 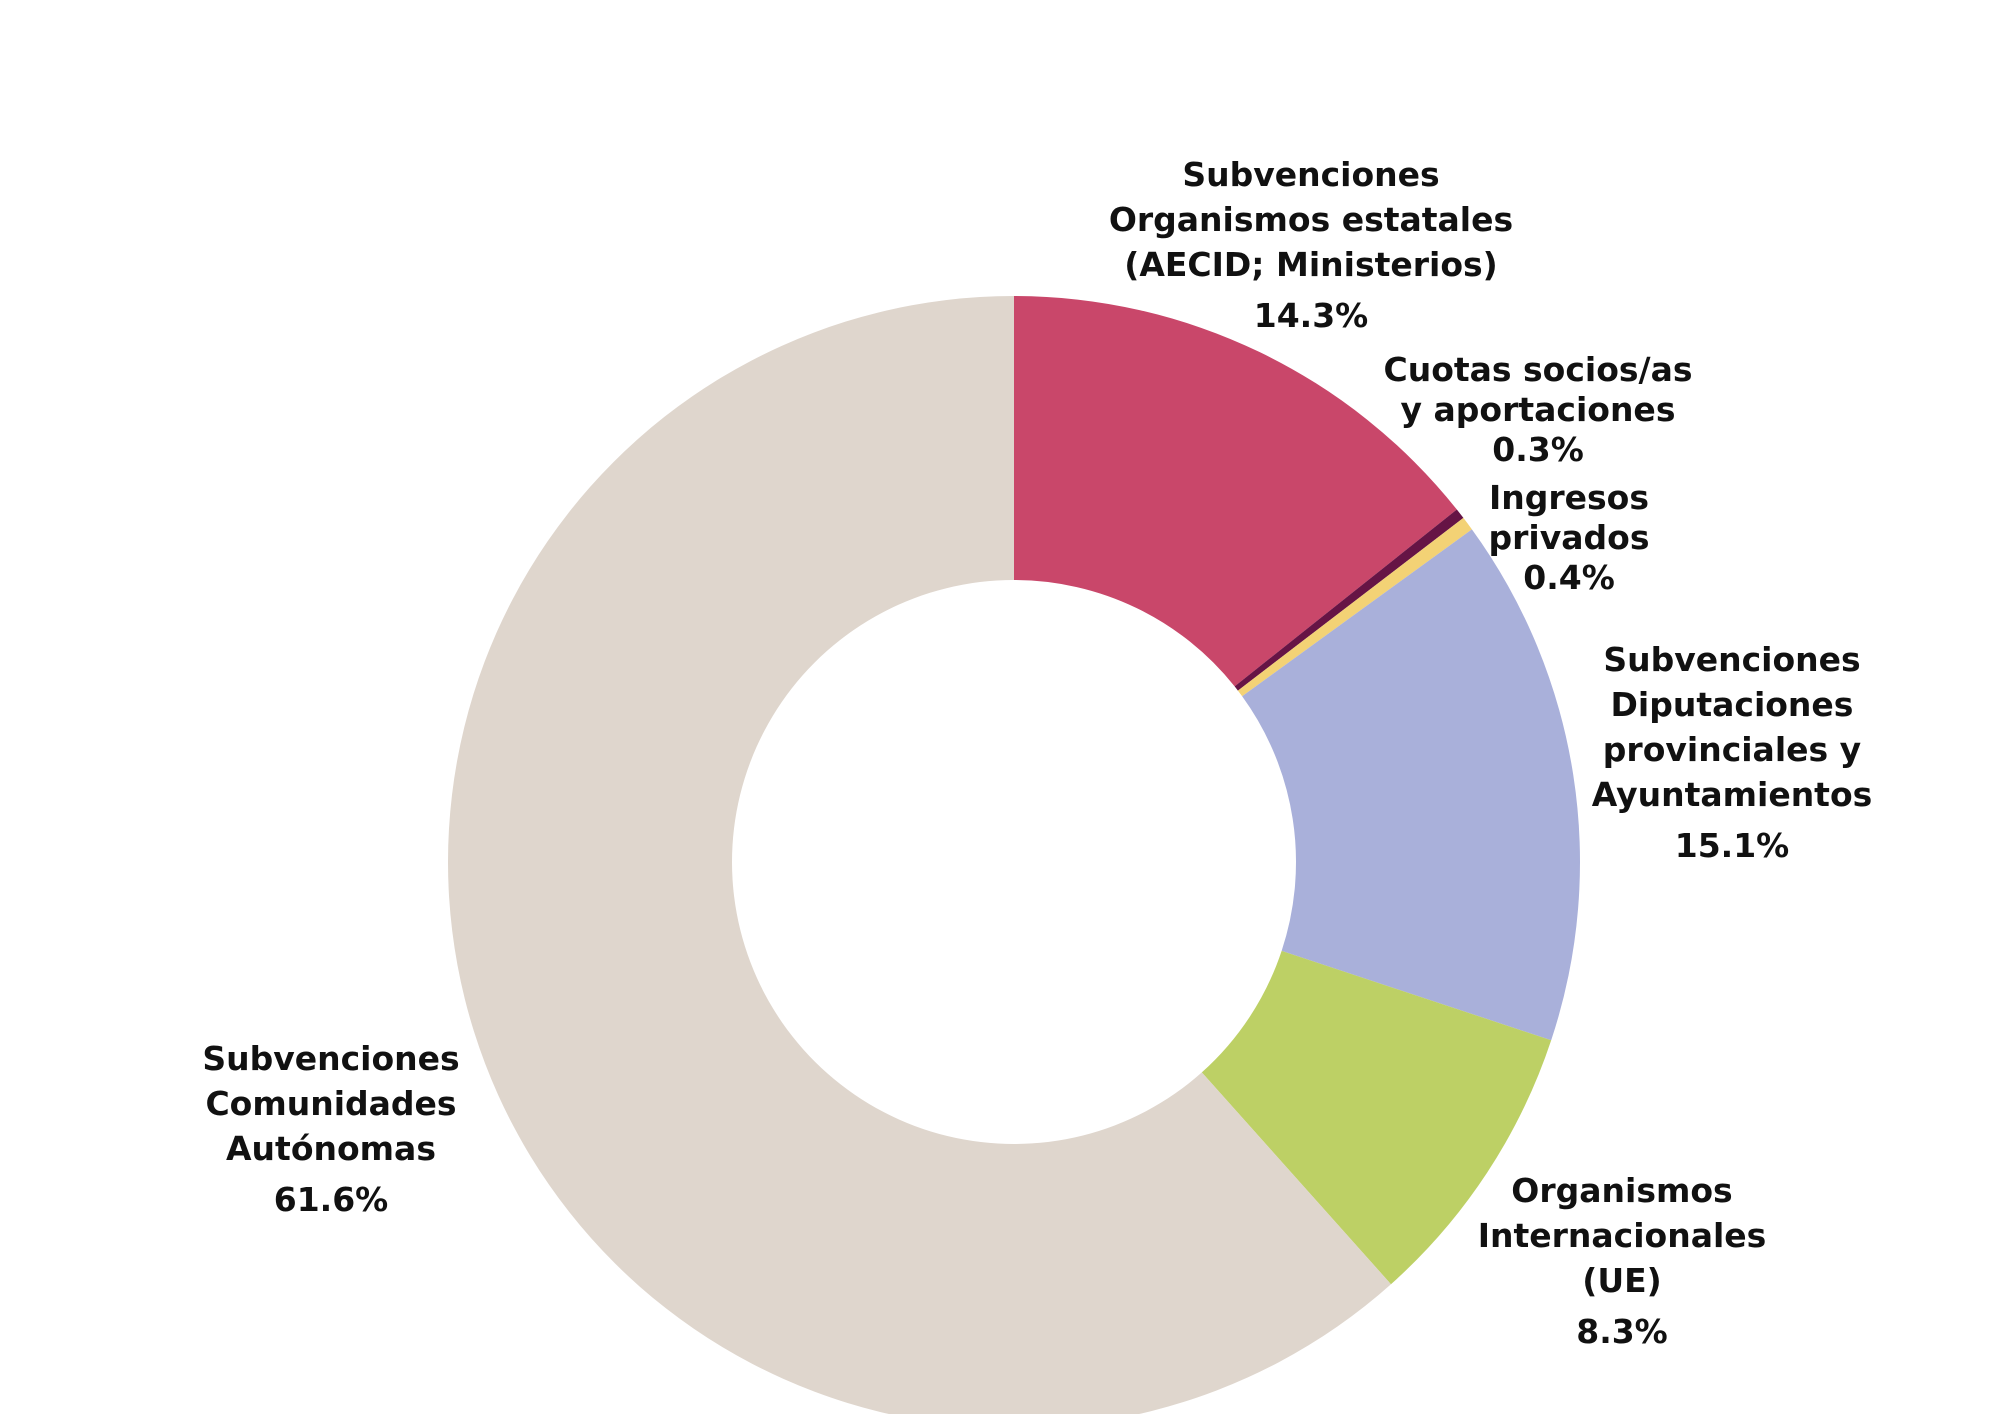 I want to click on label-cuotas-socios: Cuotas socios/as y aportaciones 0.3%, so click(x=1537, y=410).